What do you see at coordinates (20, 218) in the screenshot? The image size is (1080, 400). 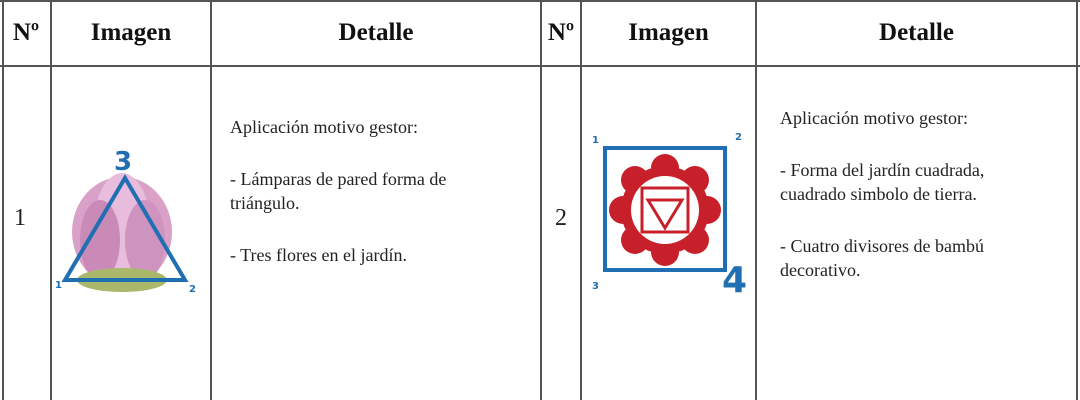 I see `row-number: 1` at bounding box center [20, 218].